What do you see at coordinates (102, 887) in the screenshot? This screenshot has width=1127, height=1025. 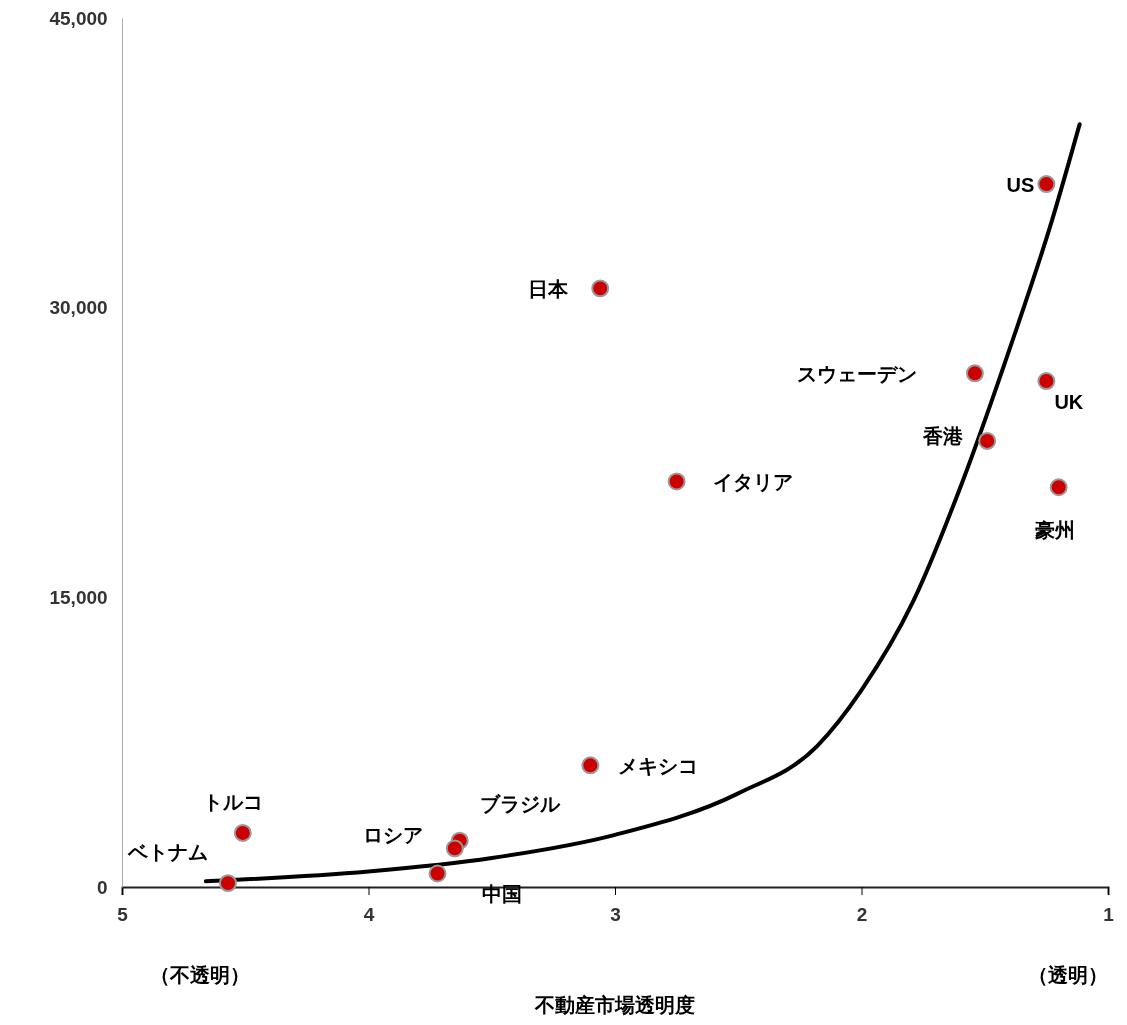 I see `y-tick-label: 0` at bounding box center [102, 887].